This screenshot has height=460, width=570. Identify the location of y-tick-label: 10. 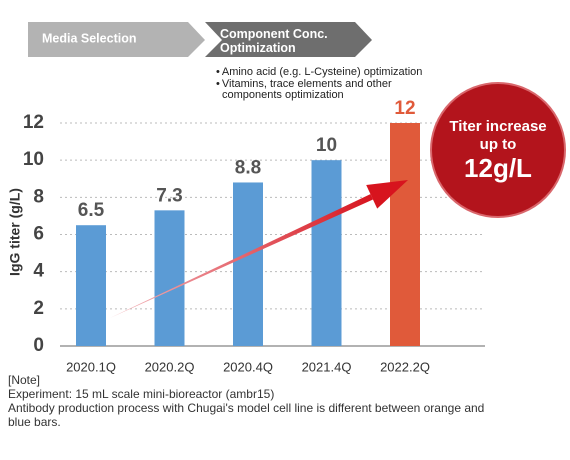
(33, 159).